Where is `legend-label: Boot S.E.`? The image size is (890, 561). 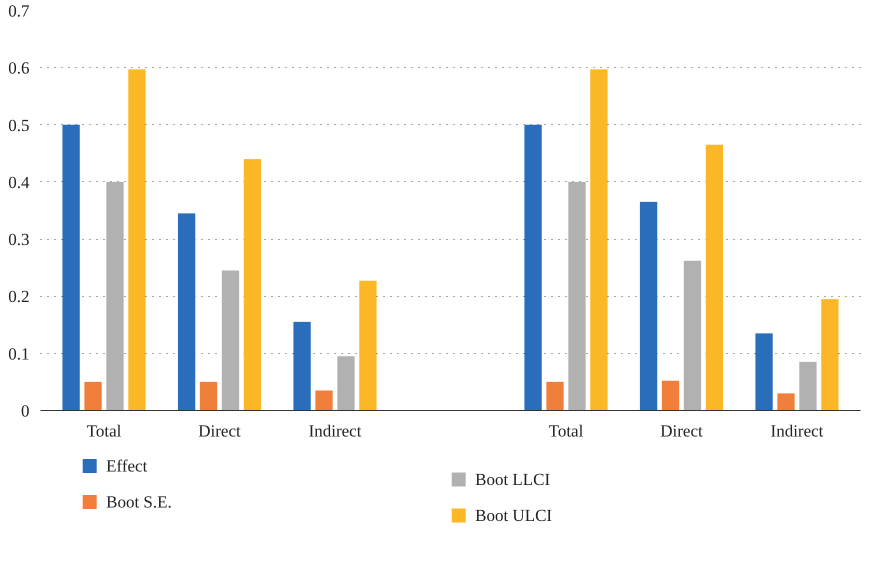
legend-label: Boot S.E. is located at coordinates (139, 502).